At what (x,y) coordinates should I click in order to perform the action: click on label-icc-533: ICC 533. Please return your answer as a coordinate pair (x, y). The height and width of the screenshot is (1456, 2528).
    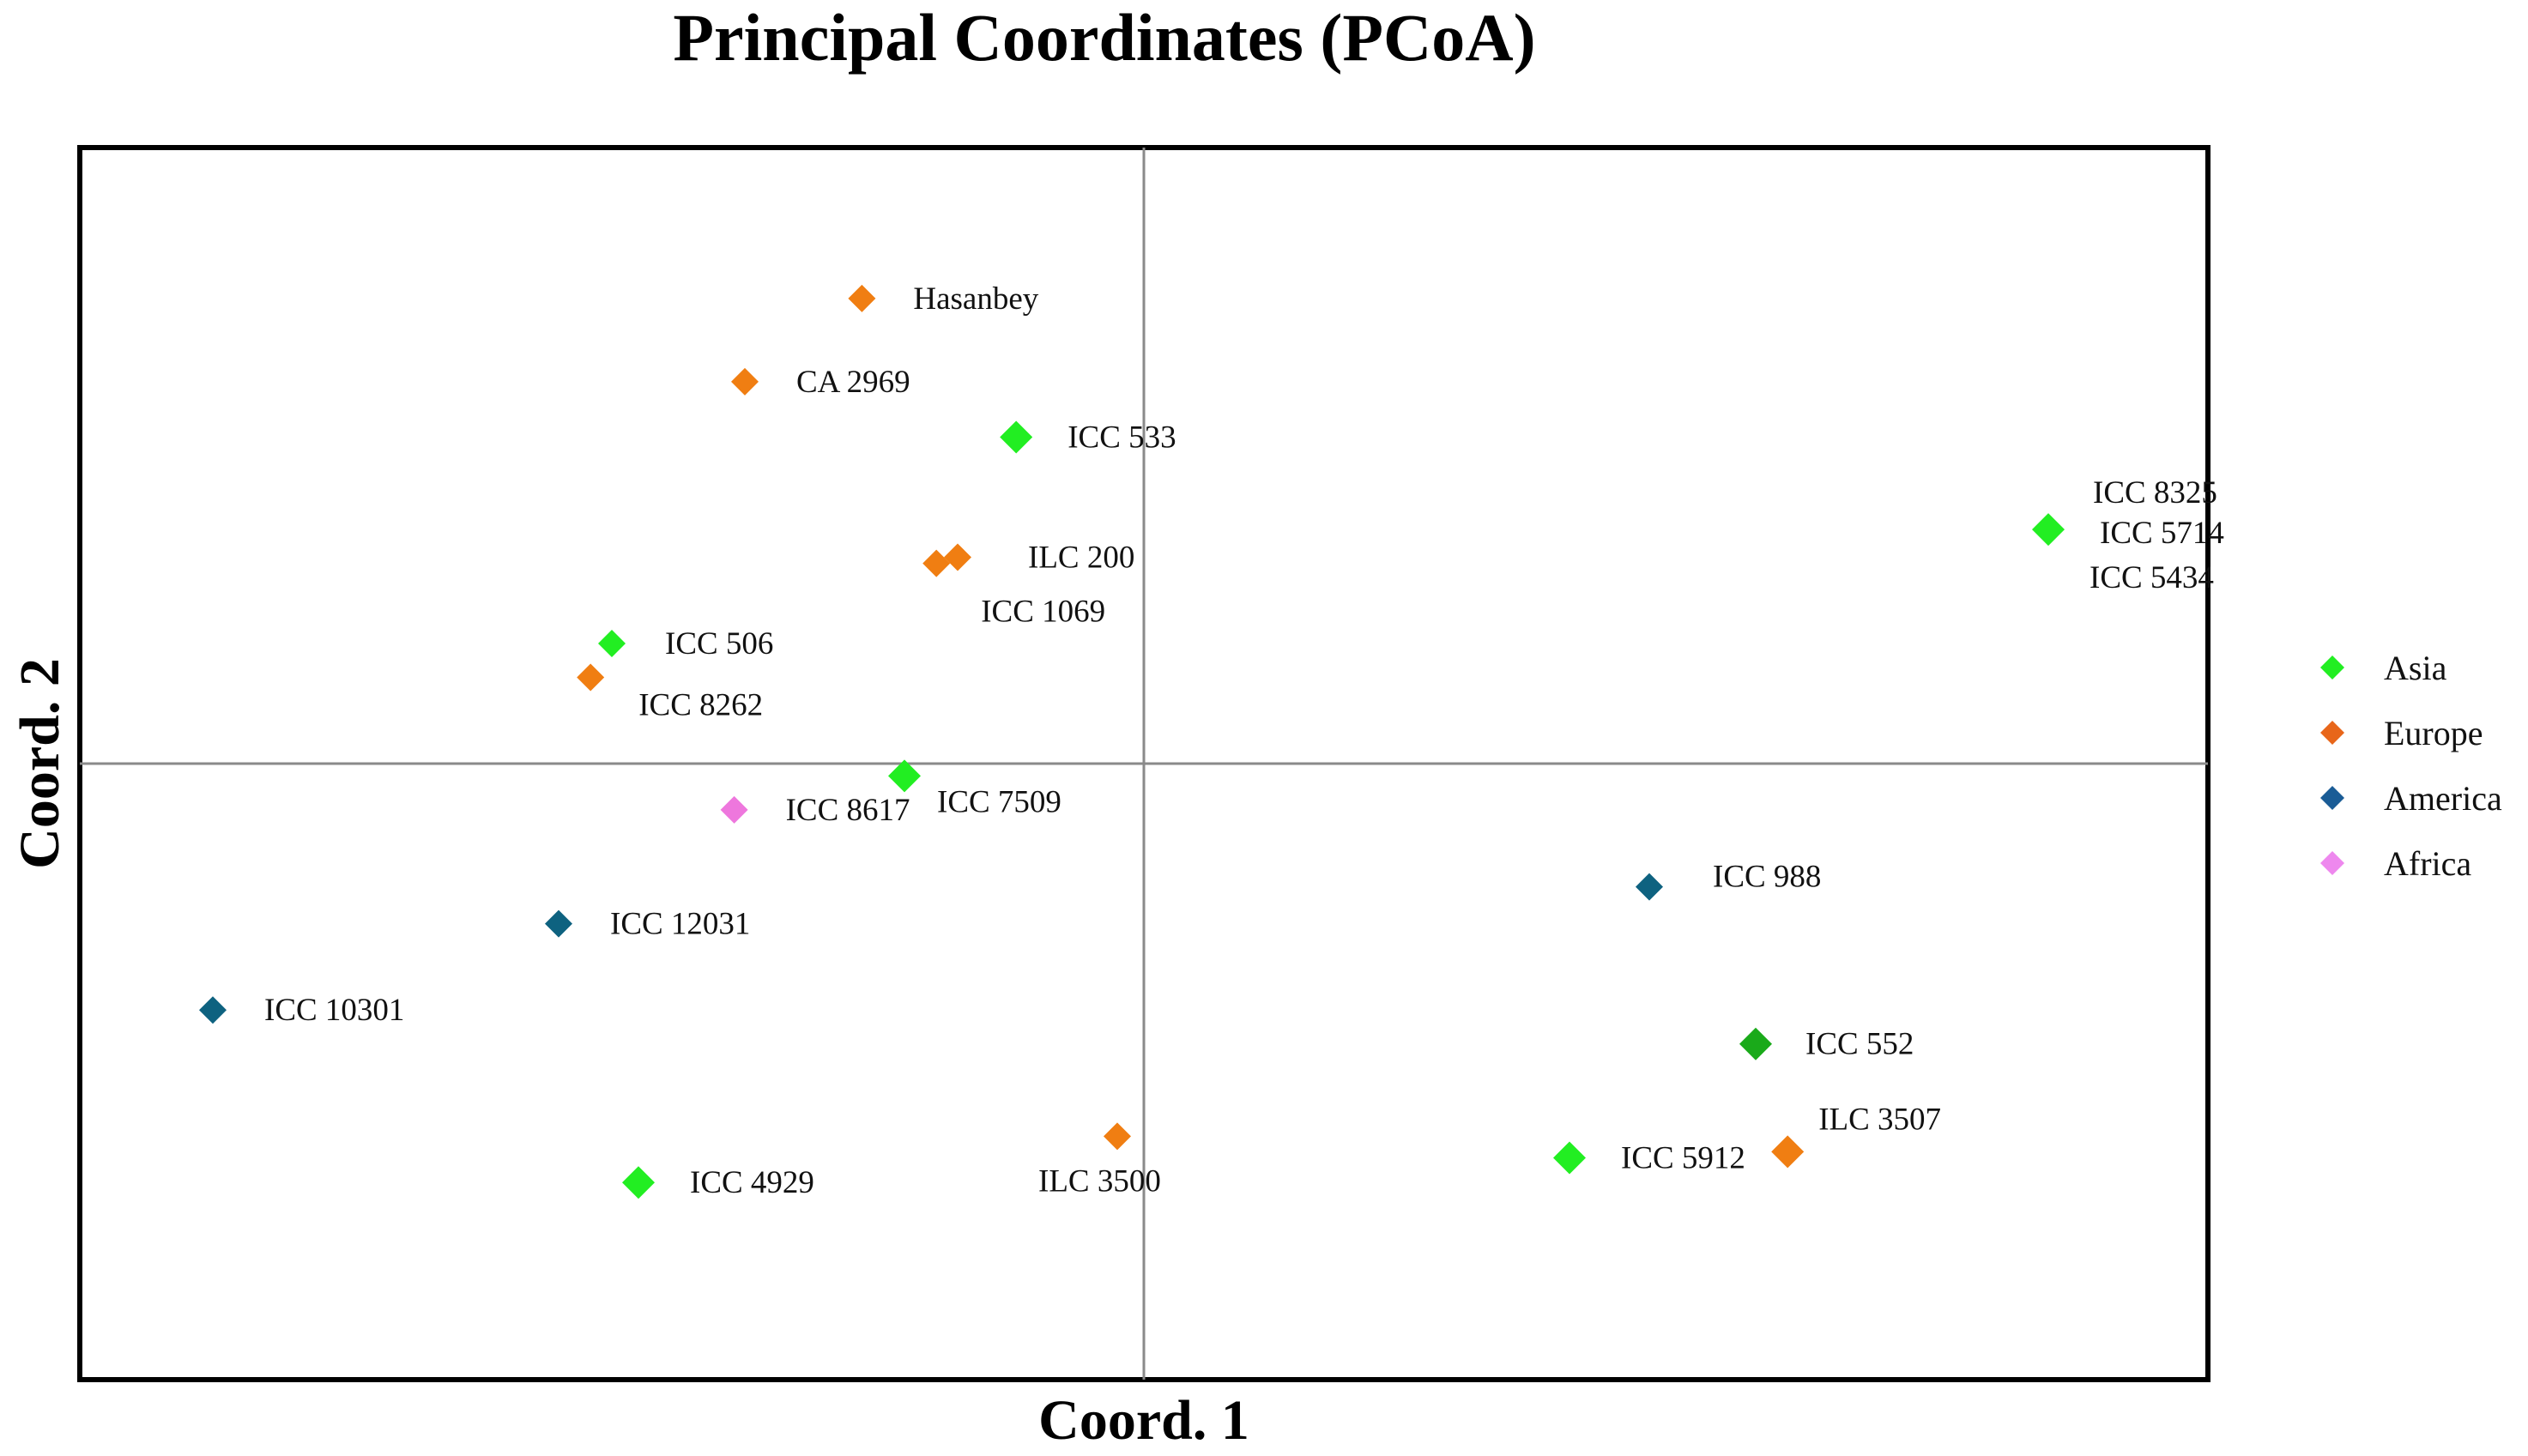
    Looking at the image, I should click on (1122, 437).